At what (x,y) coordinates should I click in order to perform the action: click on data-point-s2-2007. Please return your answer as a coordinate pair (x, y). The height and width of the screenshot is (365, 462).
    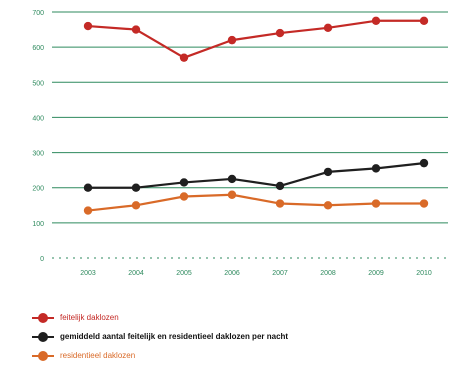
    Looking at the image, I should click on (280, 203).